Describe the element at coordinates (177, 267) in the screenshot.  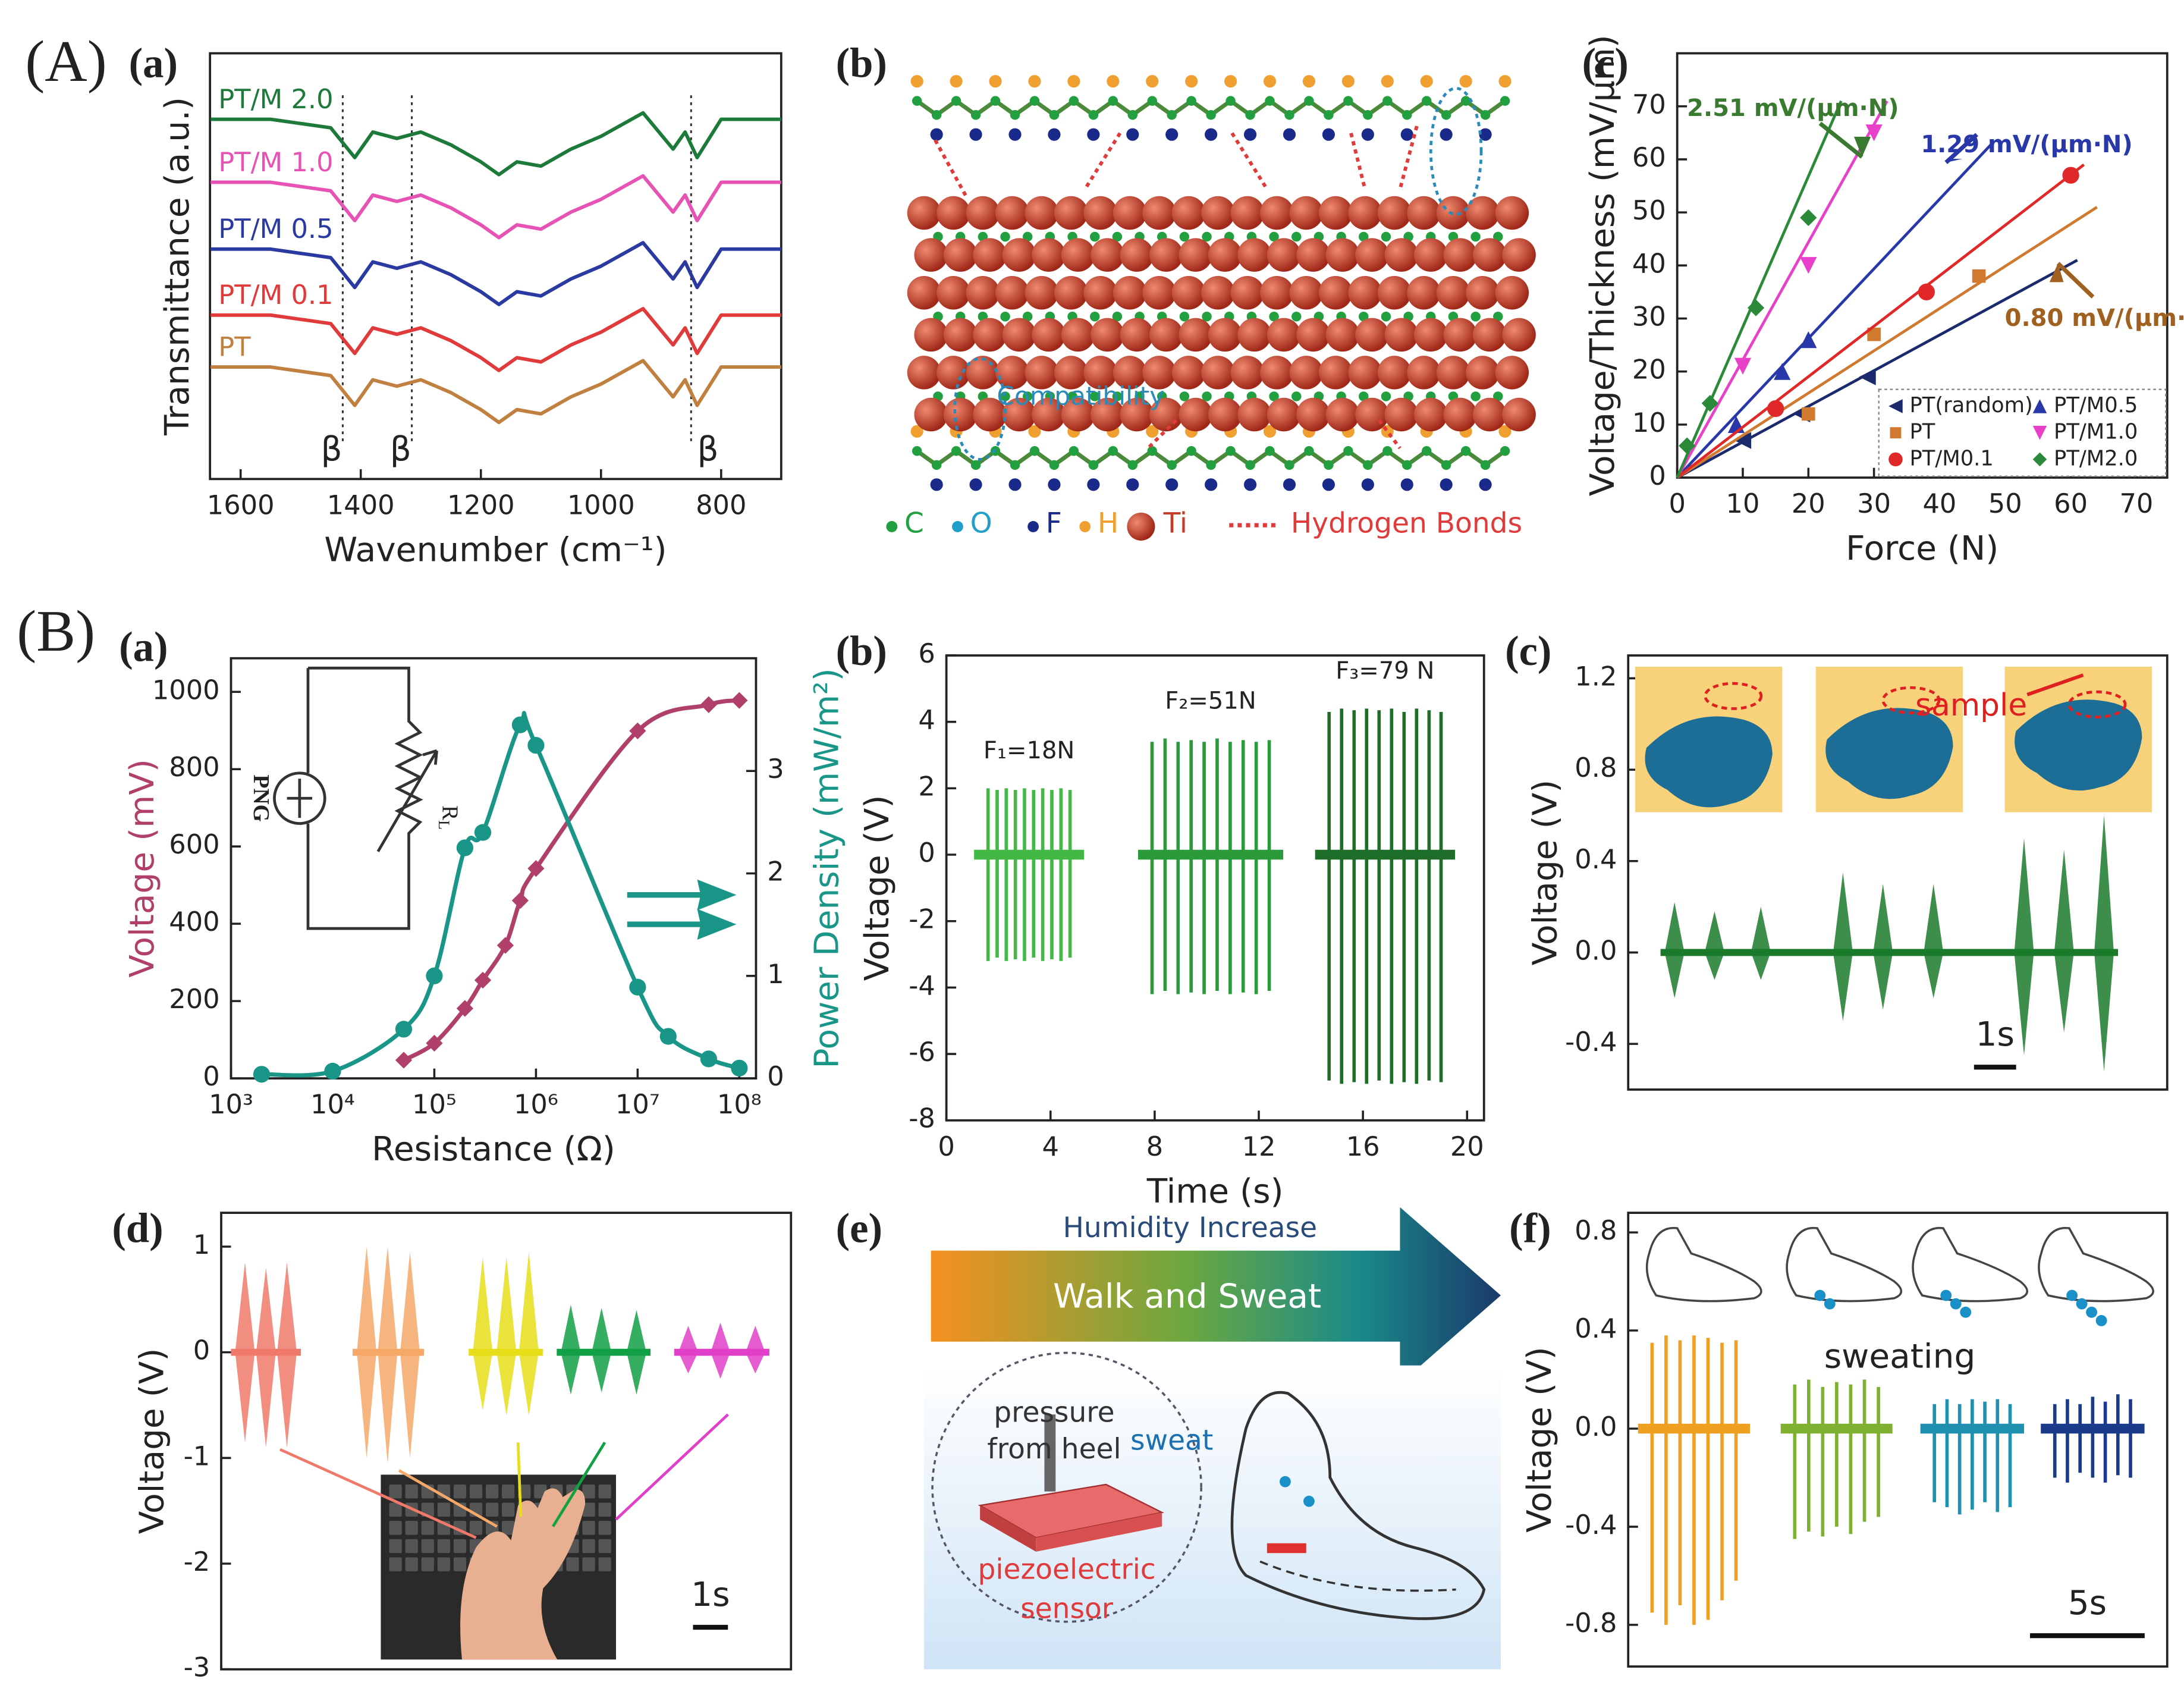
I see `y-axis-label: Transmittance (a.u.)` at that location.